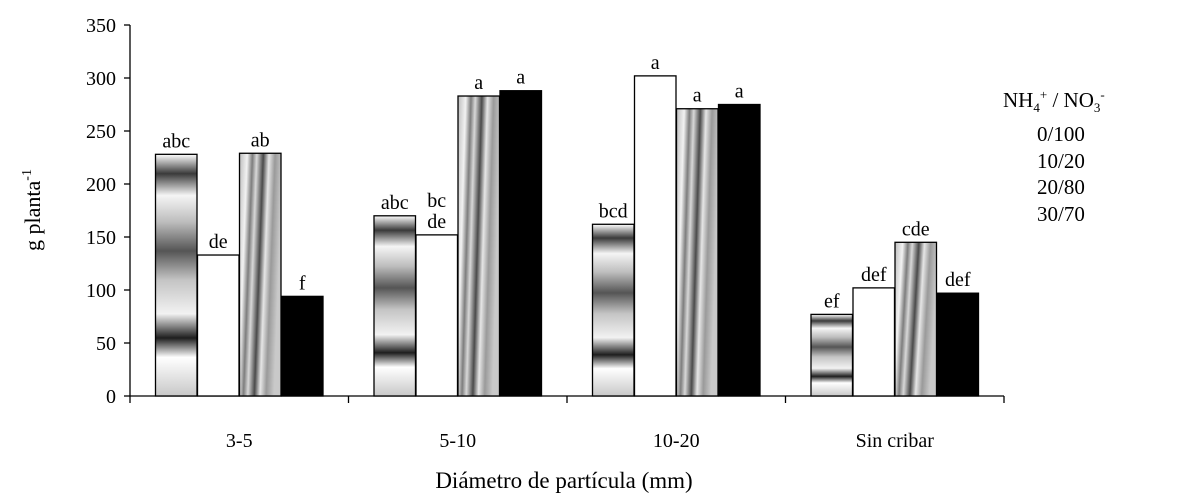  I want to click on y-axis: 0 50 100 150 200 250 300 350, so click(108, 211).